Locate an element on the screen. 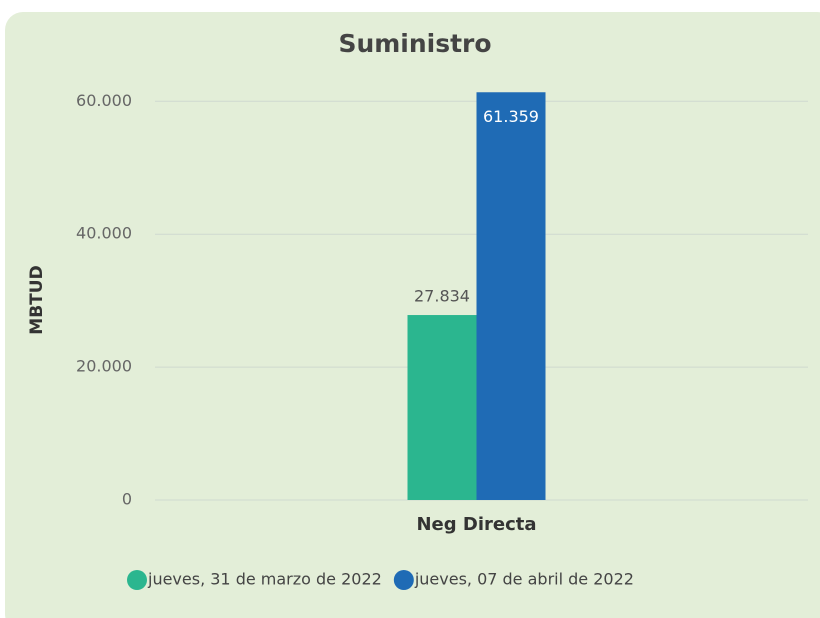  x-tick-label: Neg Directa is located at coordinates (476, 524).